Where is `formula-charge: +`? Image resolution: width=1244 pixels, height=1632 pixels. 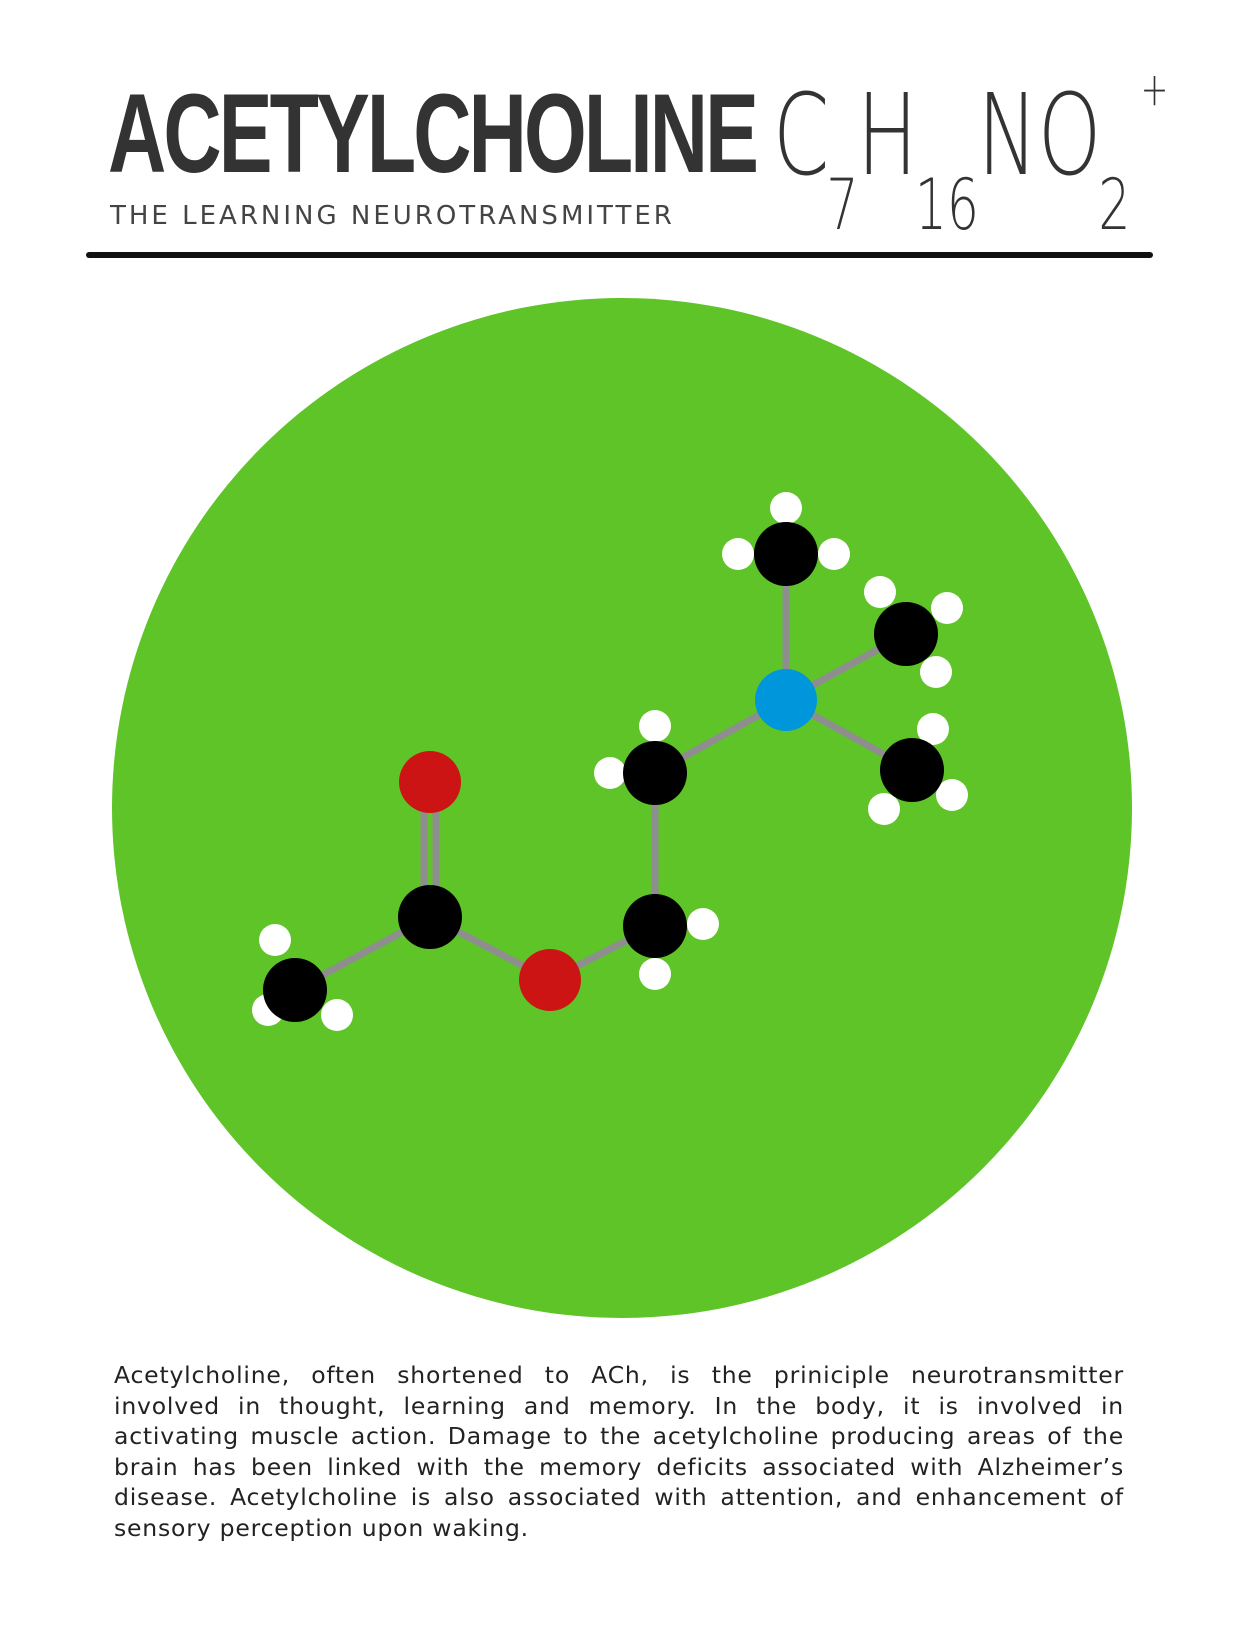
formula-charge: + is located at coordinates (1154, 89).